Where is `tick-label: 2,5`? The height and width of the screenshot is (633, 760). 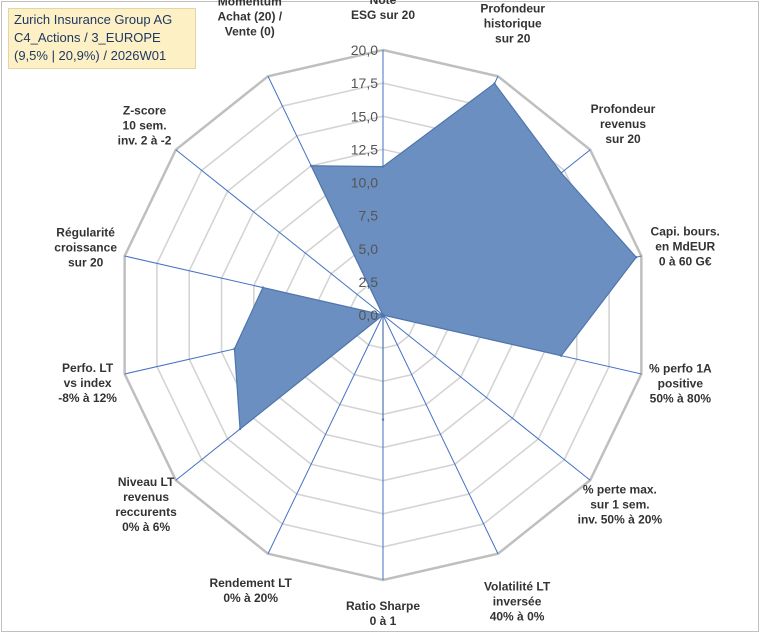 tick-label: 2,5 is located at coordinates (369, 282).